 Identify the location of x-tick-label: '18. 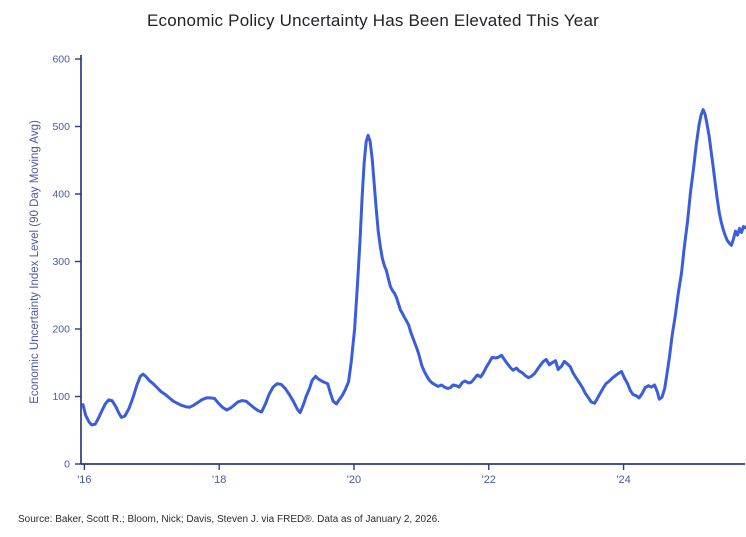
(219, 480).